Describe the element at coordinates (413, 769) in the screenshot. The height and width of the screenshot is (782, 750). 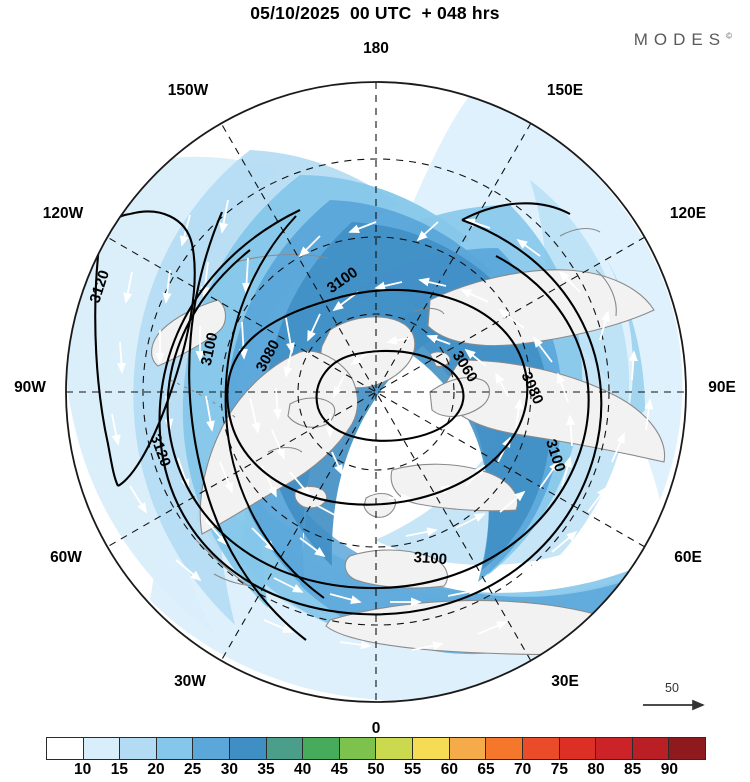
I see `colorbar-tick-label: 55` at that location.